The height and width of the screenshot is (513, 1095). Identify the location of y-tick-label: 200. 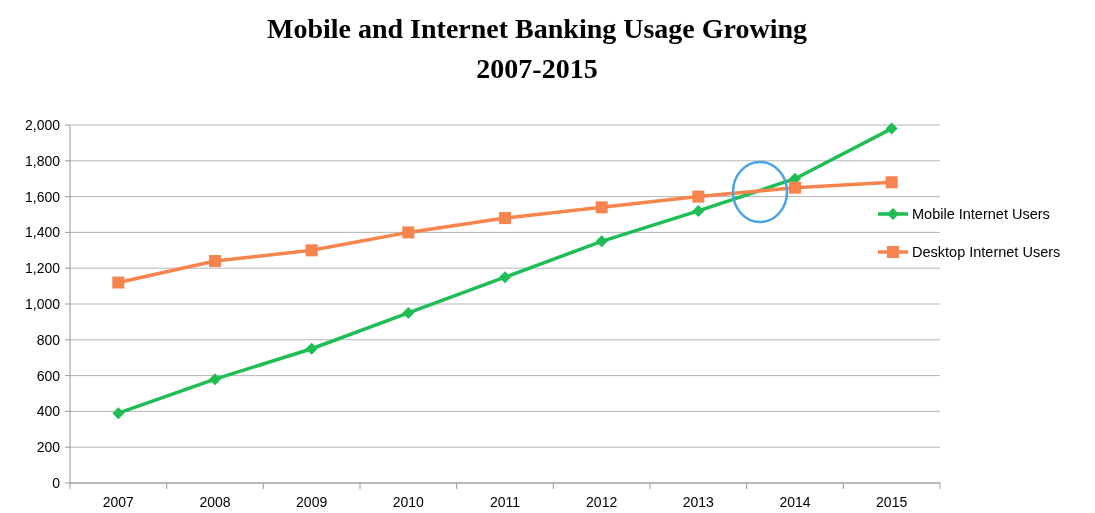
(48, 447).